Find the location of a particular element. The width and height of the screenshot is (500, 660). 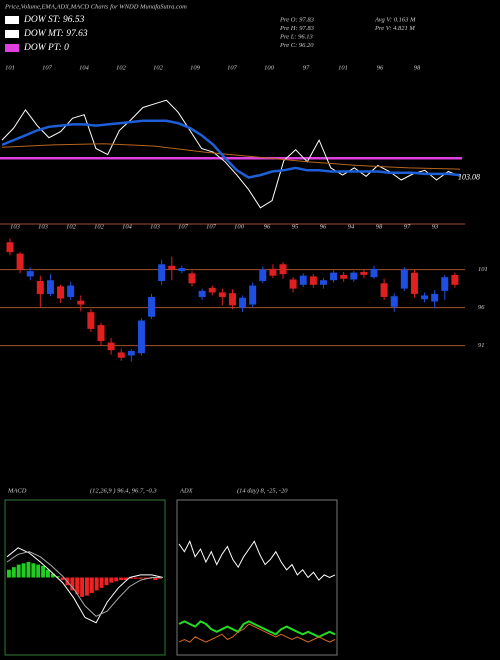

stat: Pre L: 96.13 is located at coordinates (296, 36).